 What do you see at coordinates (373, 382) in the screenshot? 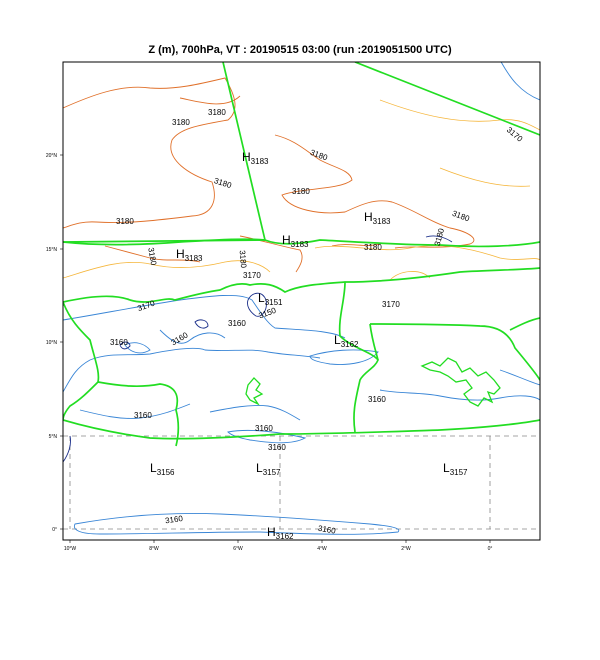
I see `lake-outlines` at bounding box center [373, 382].